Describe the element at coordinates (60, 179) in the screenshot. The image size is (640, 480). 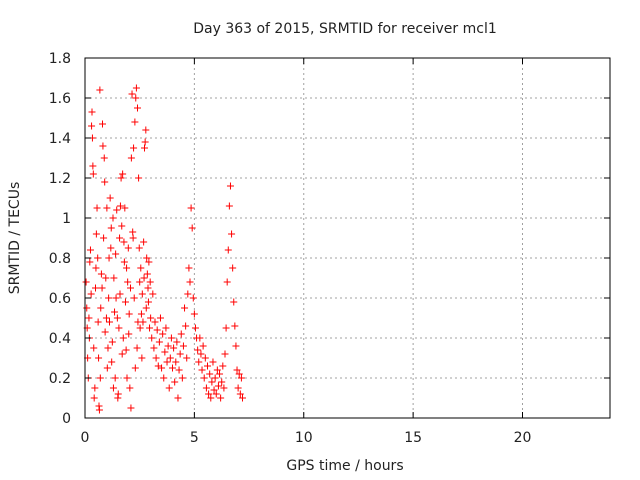
I see `y-tick-label: 1.2` at that location.